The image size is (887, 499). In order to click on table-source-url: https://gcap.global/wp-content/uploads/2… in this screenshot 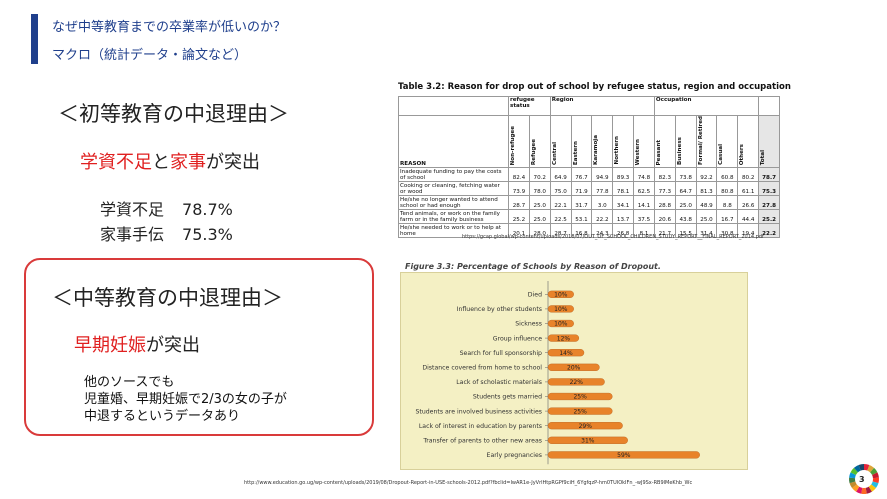, I will do `click(613, 237)`.